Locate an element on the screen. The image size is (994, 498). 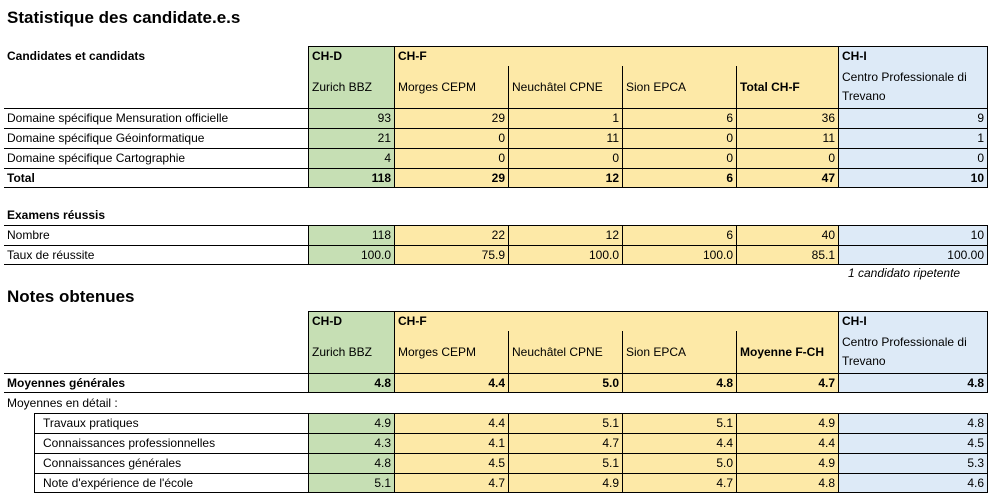
notes-general-row-cell: 4.4 is located at coordinates (452, 383).